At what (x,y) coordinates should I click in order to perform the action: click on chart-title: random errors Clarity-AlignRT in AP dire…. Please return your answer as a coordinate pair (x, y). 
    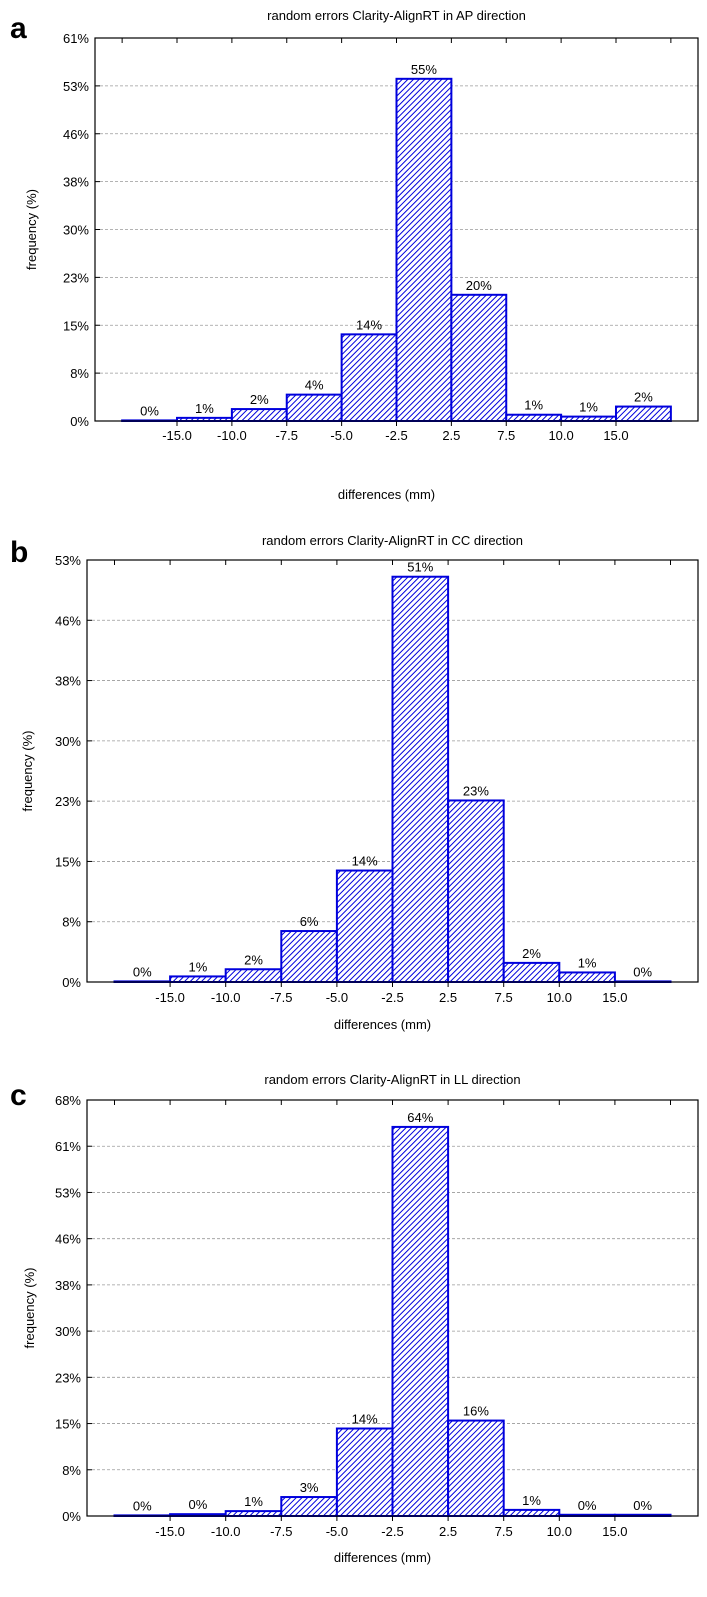
    Looking at the image, I should click on (396, 15).